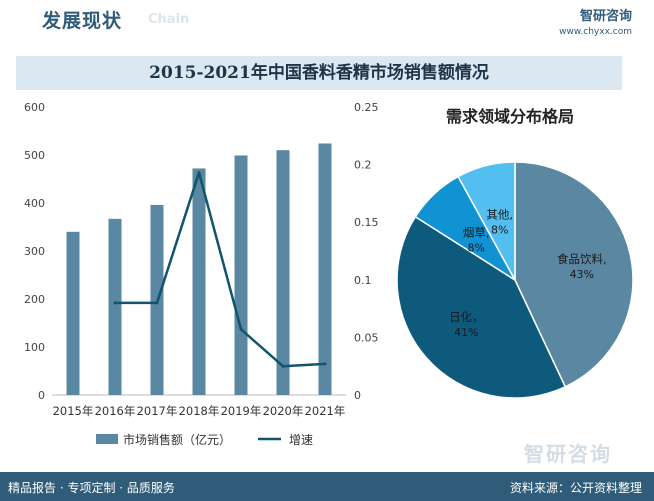 This screenshot has height=501, width=654. What do you see at coordinates (575, 488) in the screenshot?
I see `footer-source: 资料来源：公开资料整理` at bounding box center [575, 488].